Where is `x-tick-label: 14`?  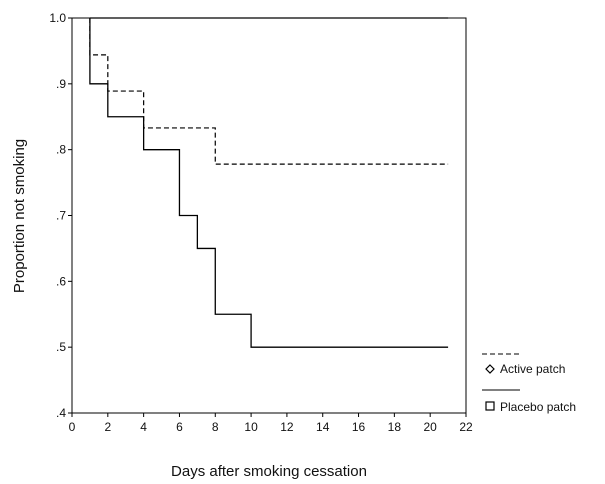 x-tick-label: 14 is located at coordinates (323, 427).